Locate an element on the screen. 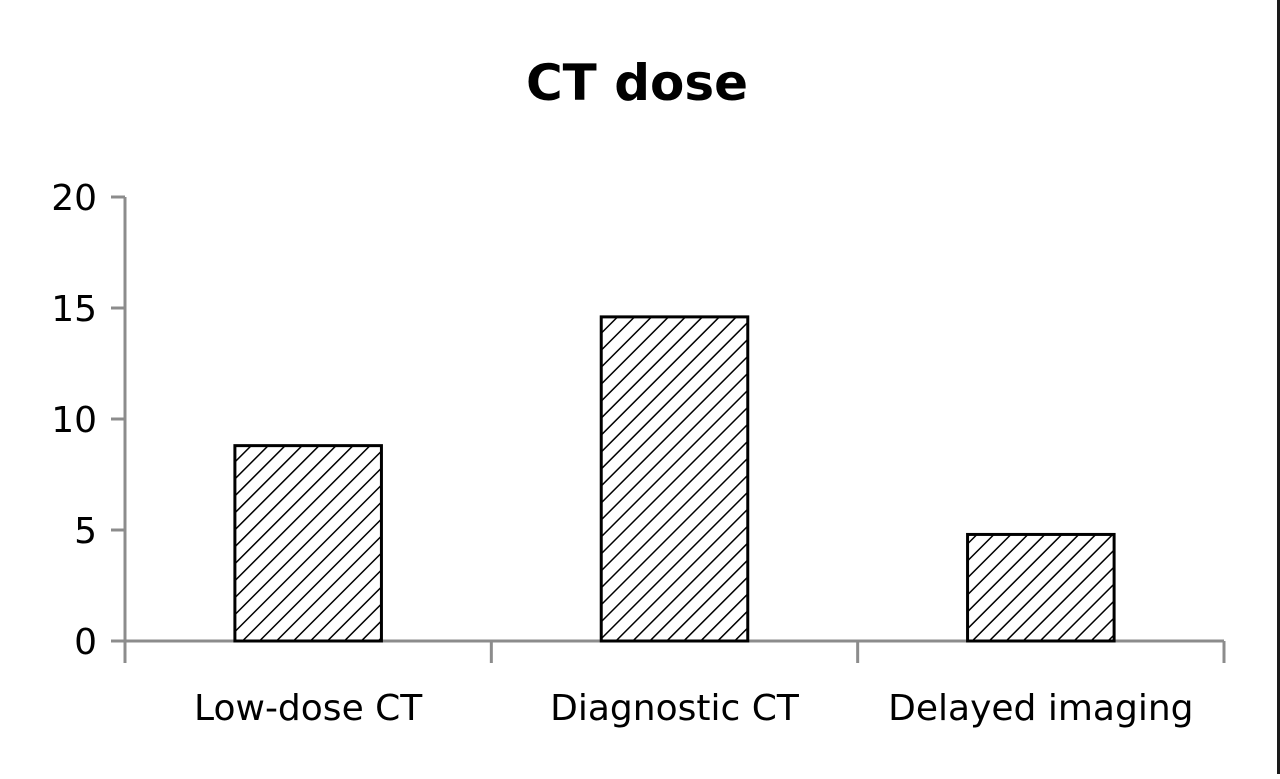 This screenshot has height=779, width=1280. x-tick-label: Delayed imaging is located at coordinates (1040, 708).